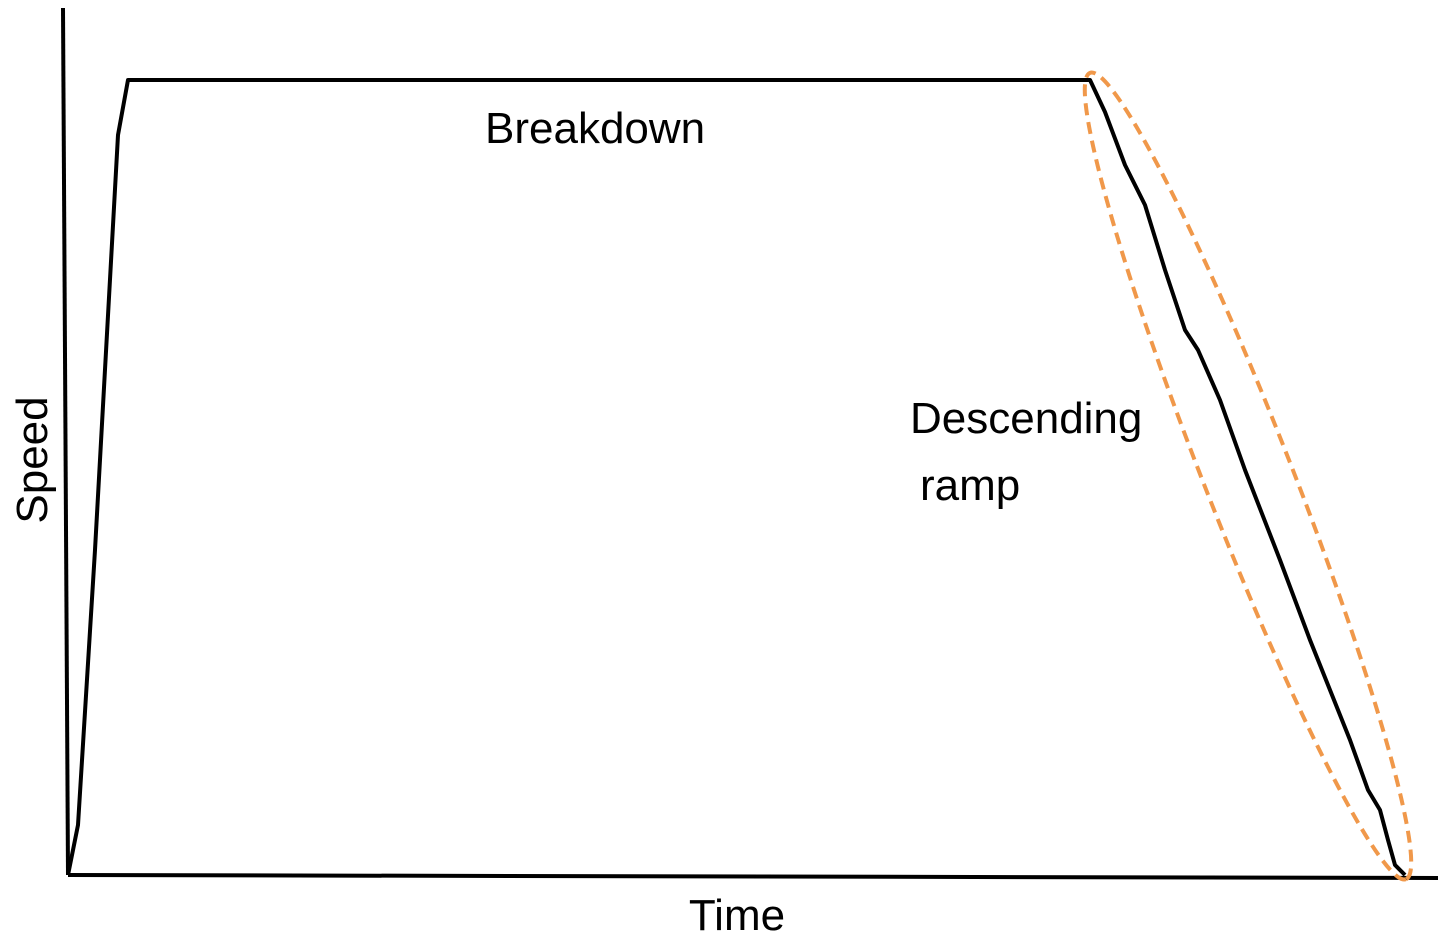 The width and height of the screenshot is (1448, 946). What do you see at coordinates (1026, 418) in the screenshot?
I see `annotation-ramp-line1: Descending` at bounding box center [1026, 418].